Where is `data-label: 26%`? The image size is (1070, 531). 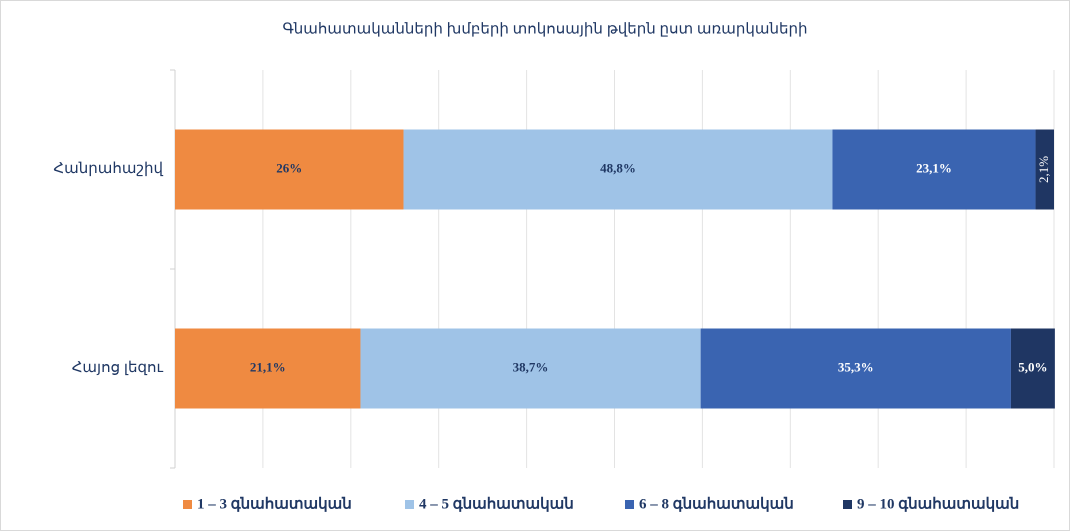
data-label: 26% is located at coordinates (289, 167).